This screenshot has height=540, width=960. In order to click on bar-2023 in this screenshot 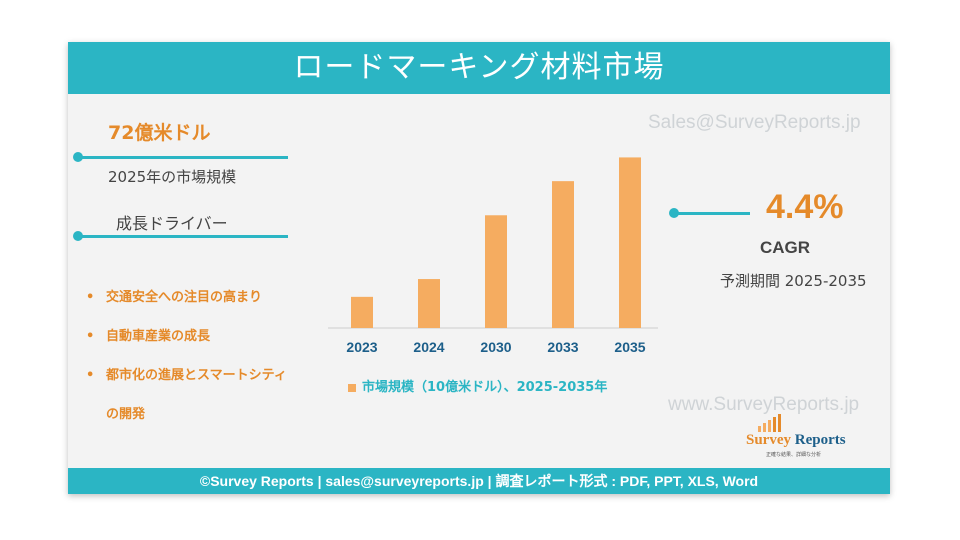, I will do `click(362, 312)`.